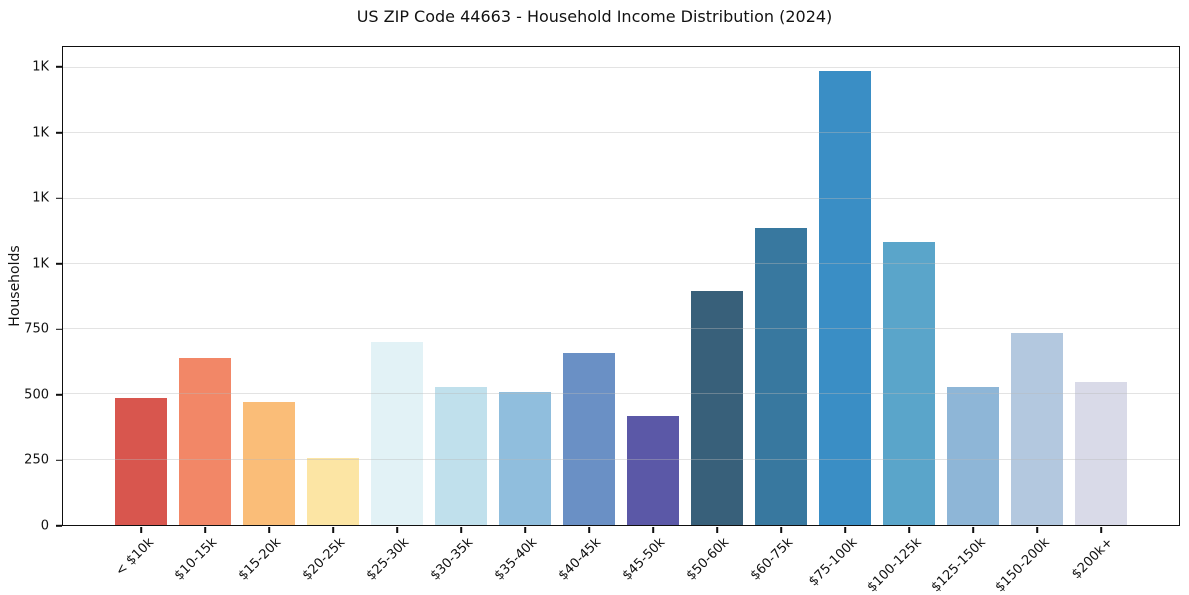 Image resolution: width=1189 pixels, height=595 pixels. I want to click on y-tick-label: 750, so click(36, 329).